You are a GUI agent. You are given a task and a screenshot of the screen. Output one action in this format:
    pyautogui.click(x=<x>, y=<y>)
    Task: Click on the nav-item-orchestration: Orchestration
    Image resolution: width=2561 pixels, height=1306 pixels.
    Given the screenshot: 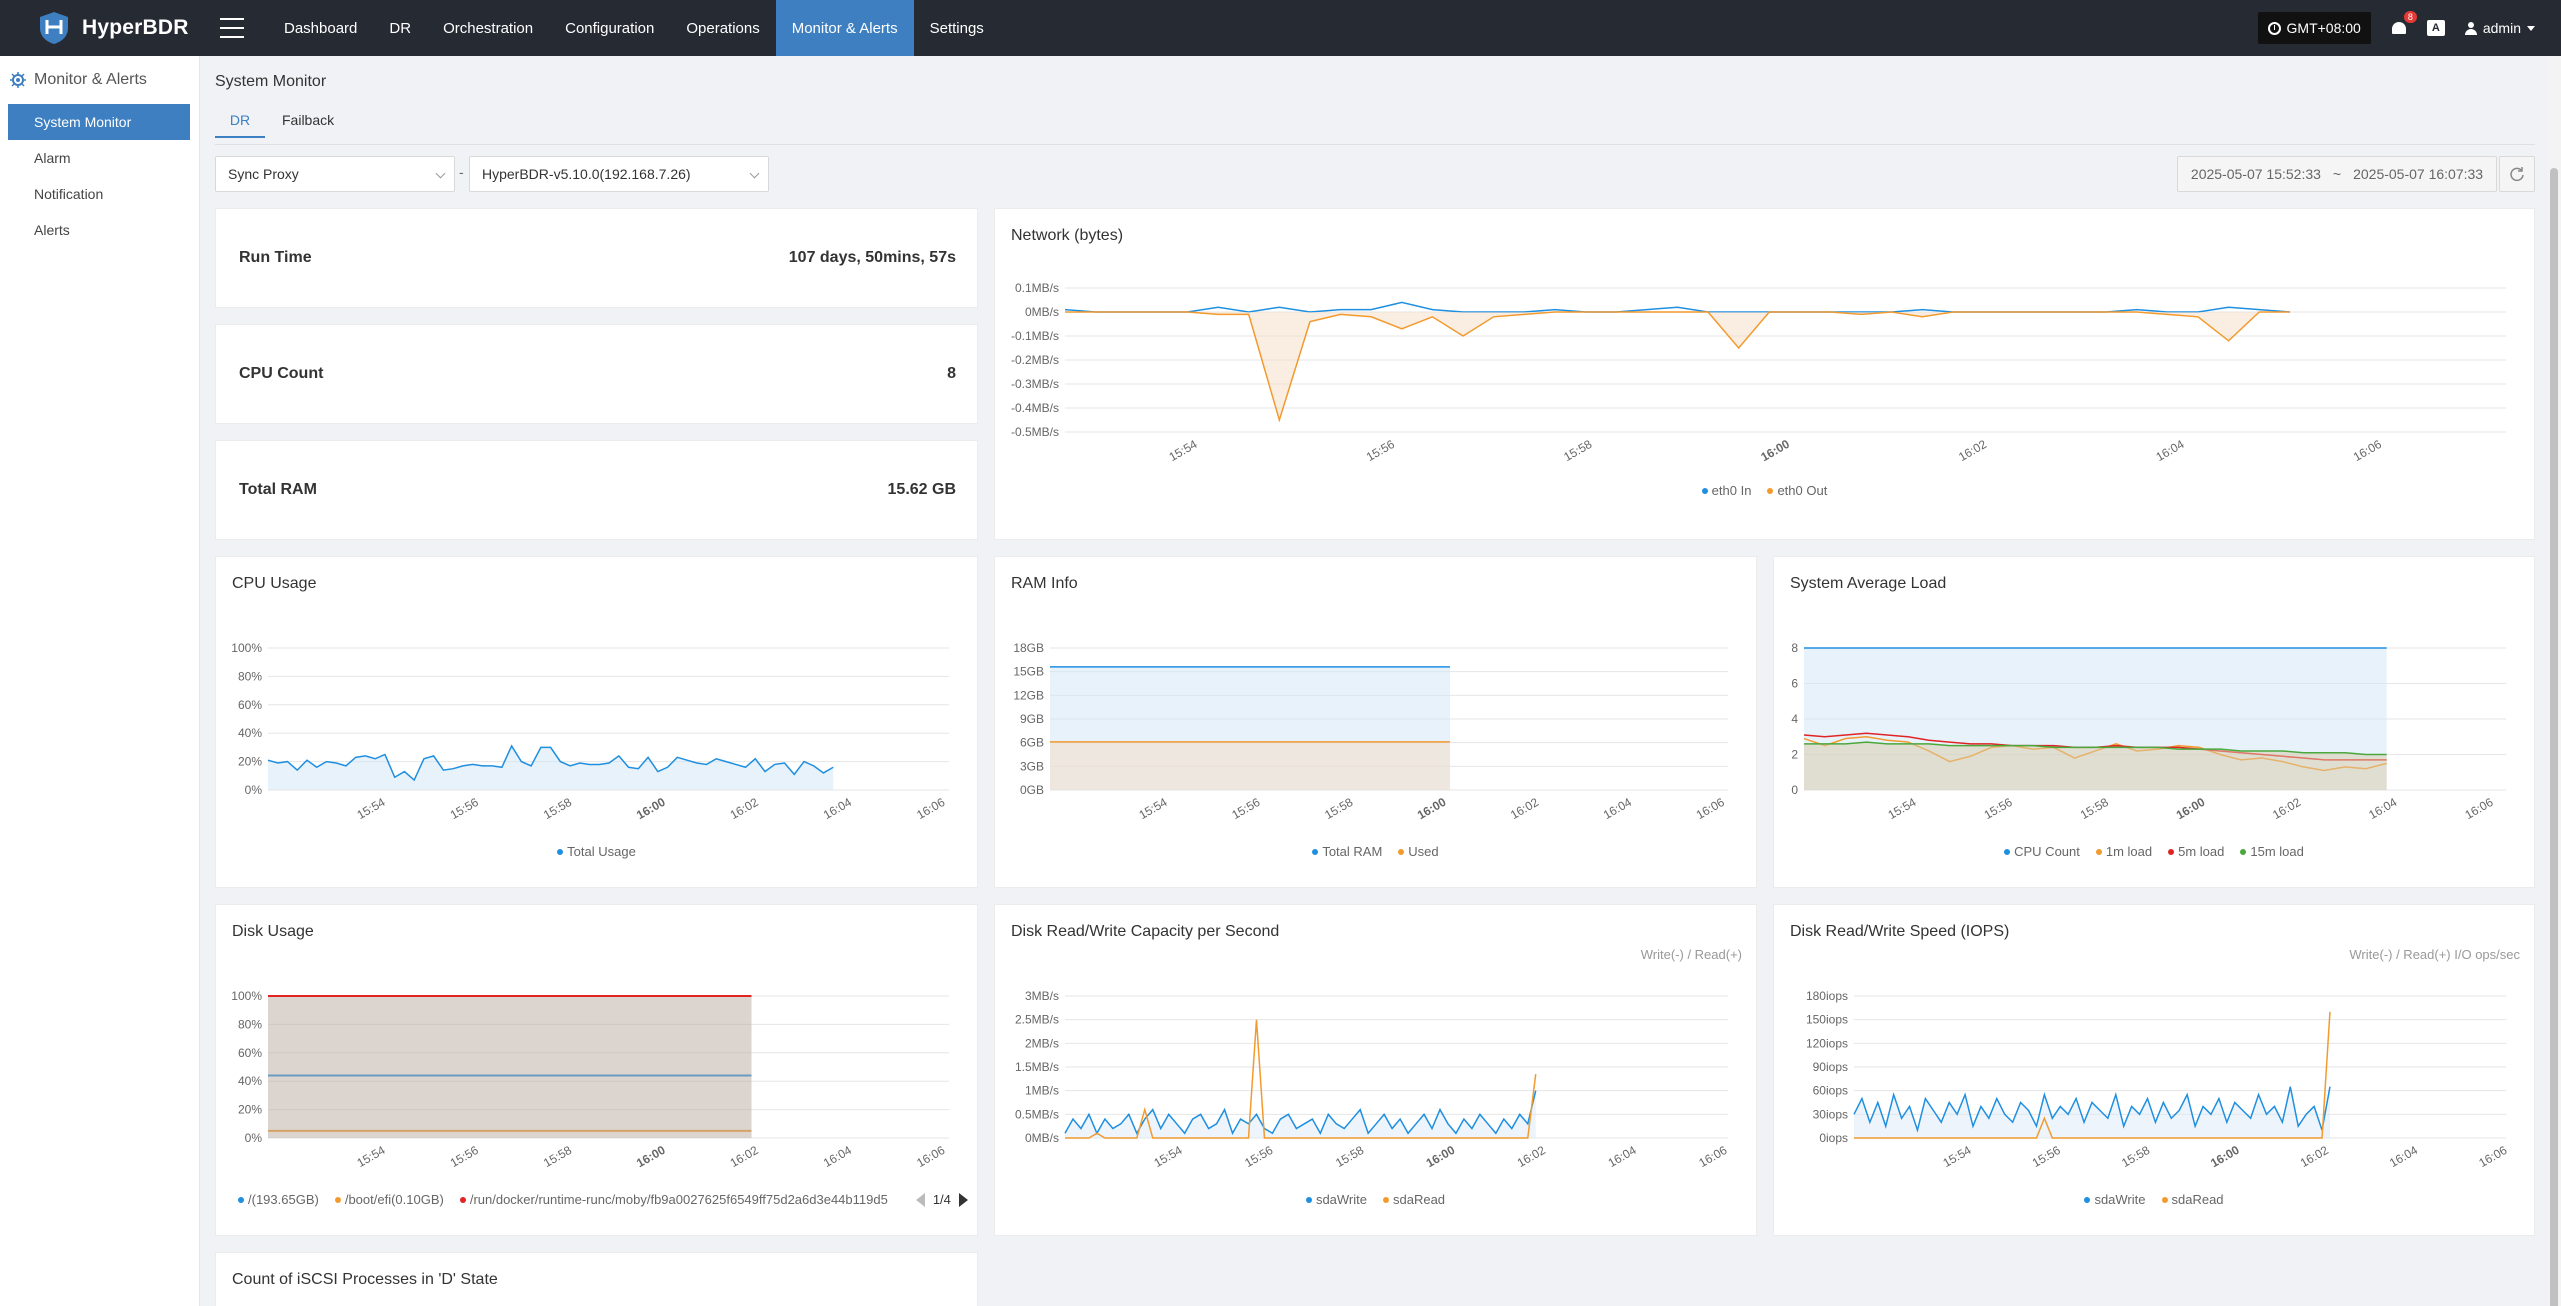 What is the action you would take?
    pyautogui.click(x=488, y=28)
    